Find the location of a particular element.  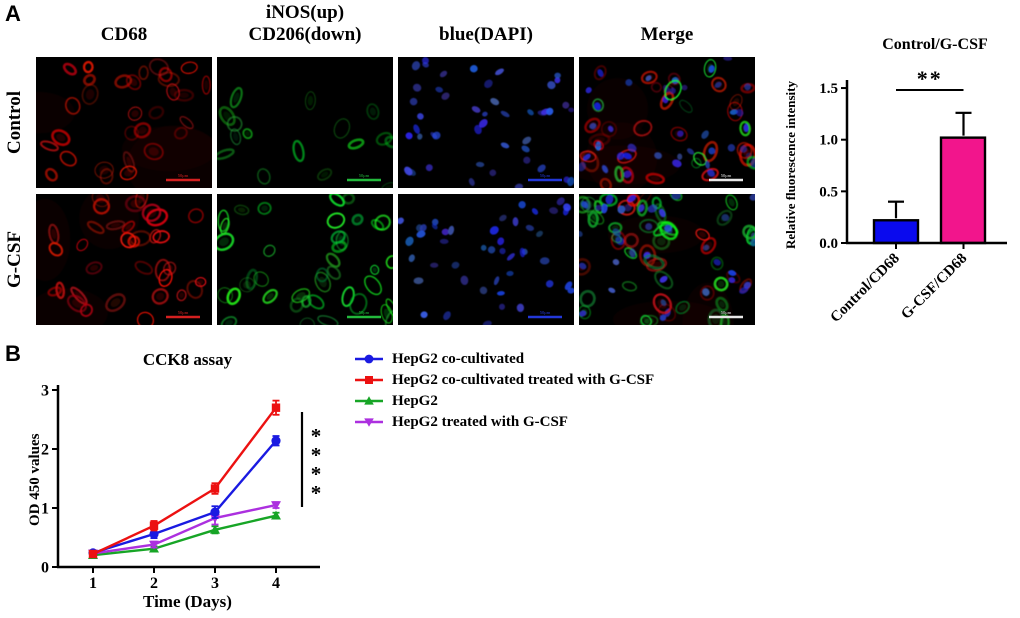

column-header-dapi: blue(DAPI) is located at coordinates (486, 34).